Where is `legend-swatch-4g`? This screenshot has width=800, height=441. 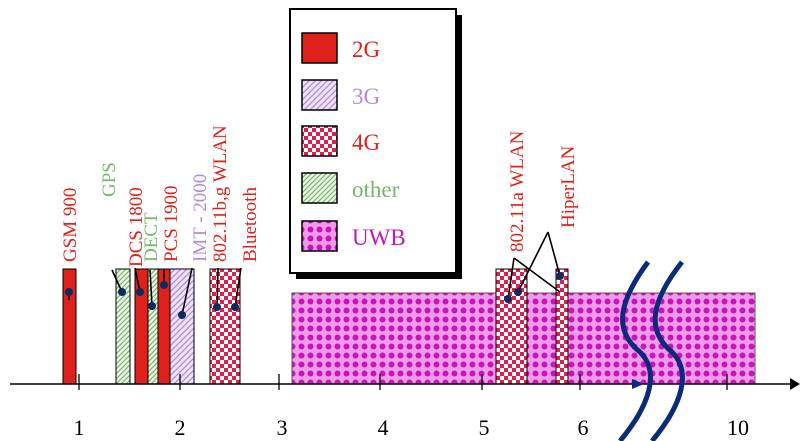 legend-swatch-4g is located at coordinates (319, 141).